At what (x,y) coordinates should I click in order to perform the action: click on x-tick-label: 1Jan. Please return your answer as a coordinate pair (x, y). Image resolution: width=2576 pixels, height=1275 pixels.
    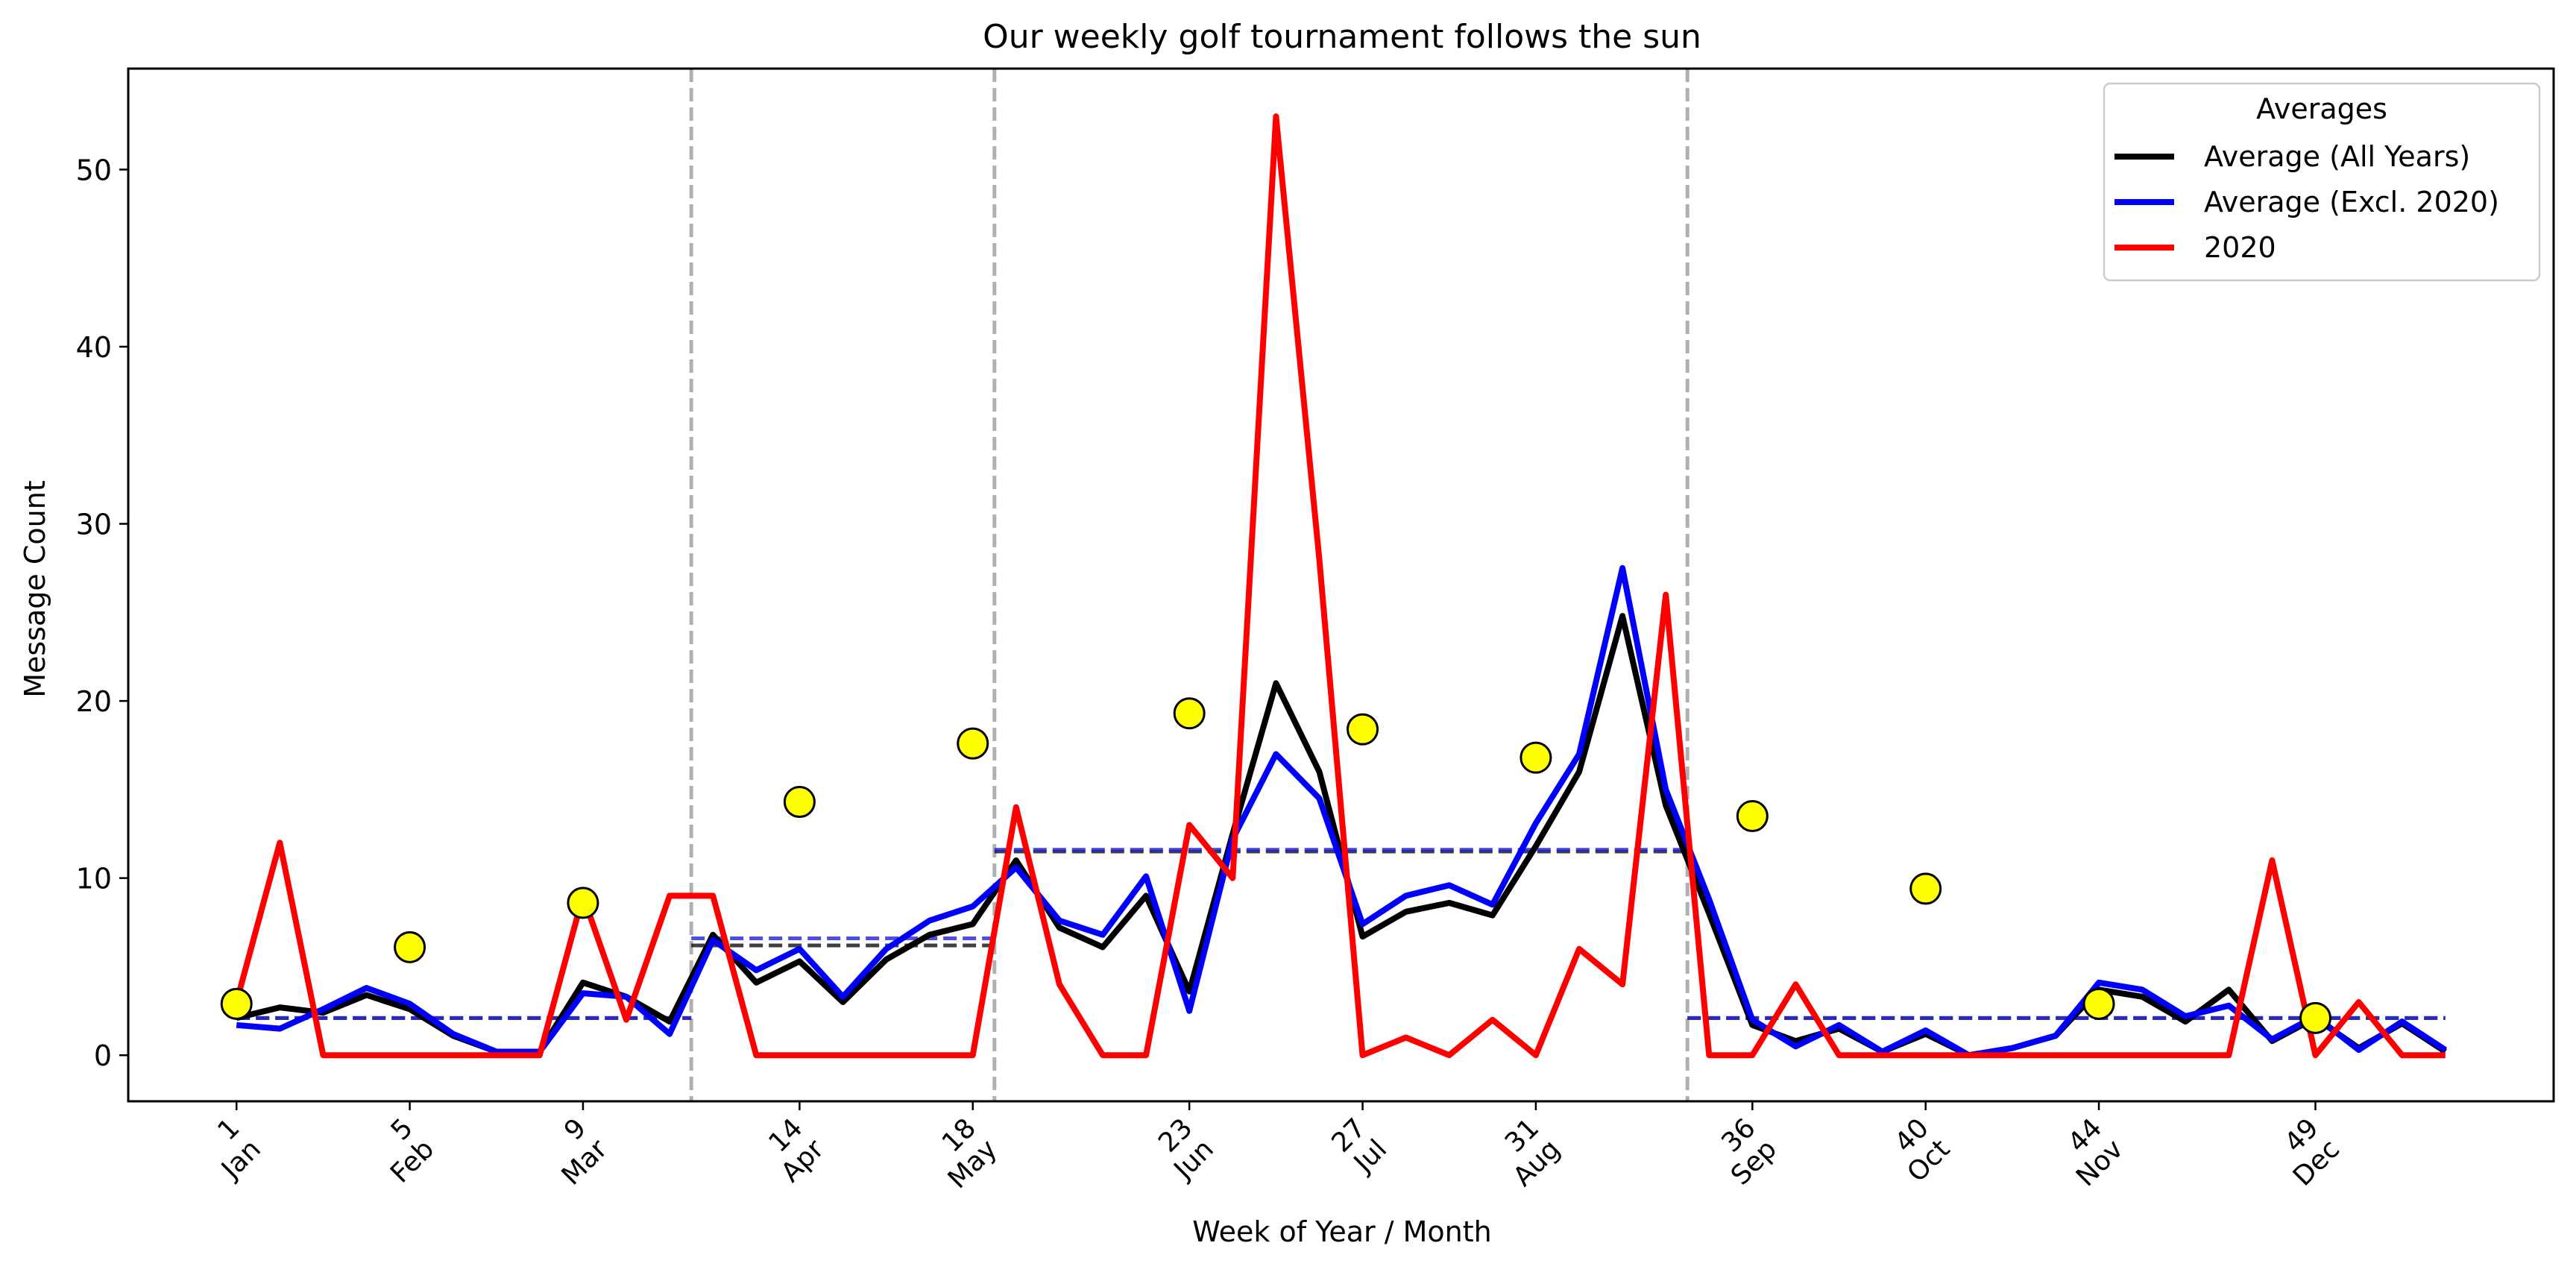
    Looking at the image, I should click on (230, 1149).